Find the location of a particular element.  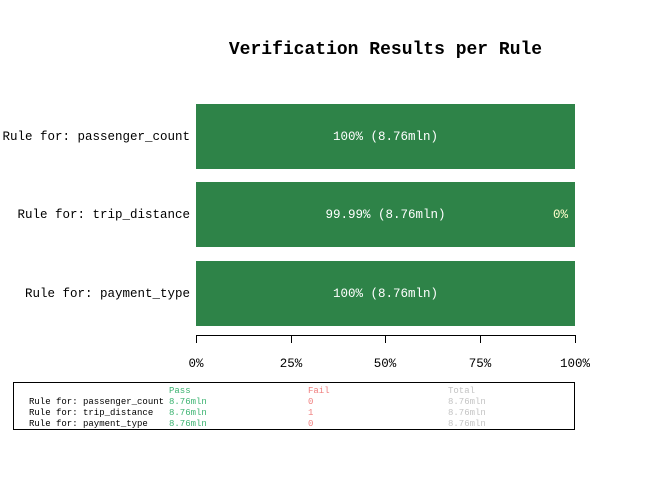

table-header-total: Total is located at coordinates (462, 390).